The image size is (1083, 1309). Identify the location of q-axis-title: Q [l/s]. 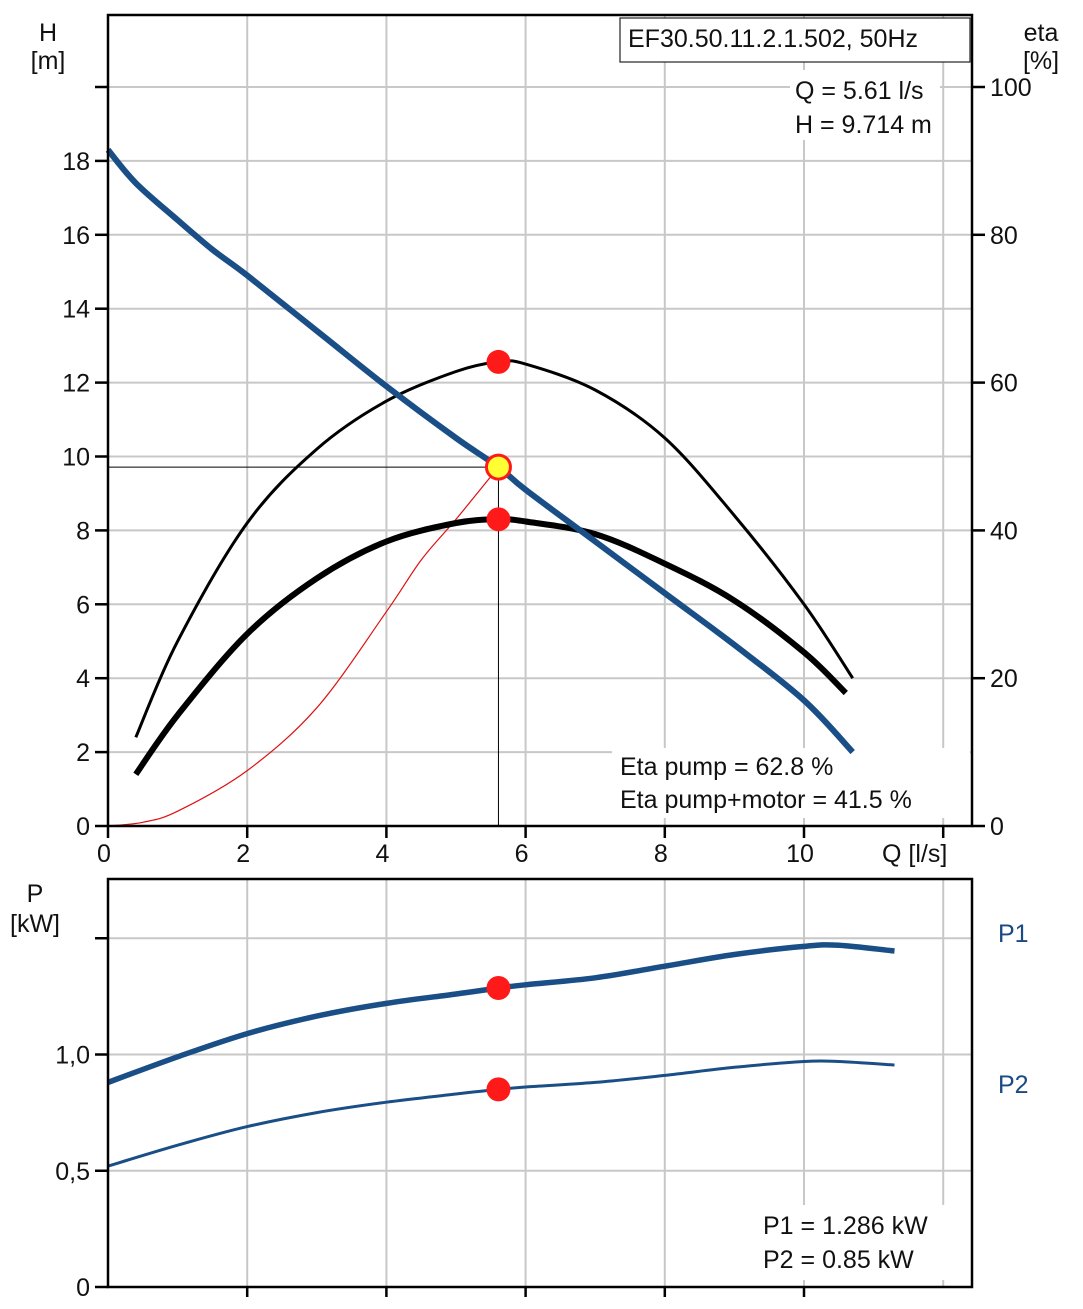
(914, 854).